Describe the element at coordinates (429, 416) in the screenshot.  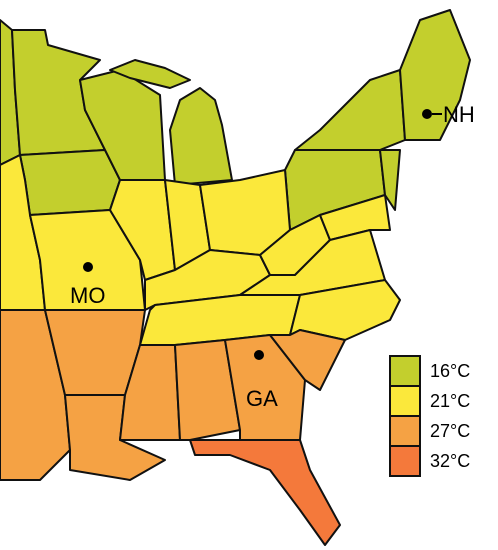
I see `legend: 16°C 21°C 27°C 32°C` at that location.